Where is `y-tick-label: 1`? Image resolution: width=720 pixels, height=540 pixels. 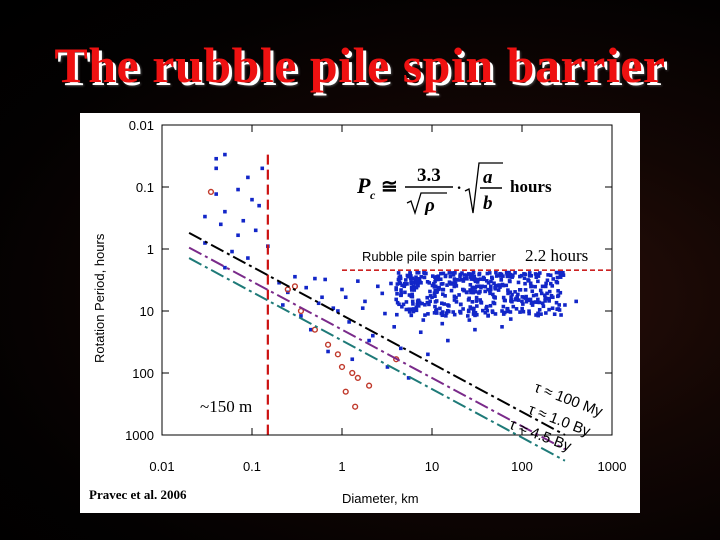 y-tick-label: 1 is located at coordinates (150, 249).